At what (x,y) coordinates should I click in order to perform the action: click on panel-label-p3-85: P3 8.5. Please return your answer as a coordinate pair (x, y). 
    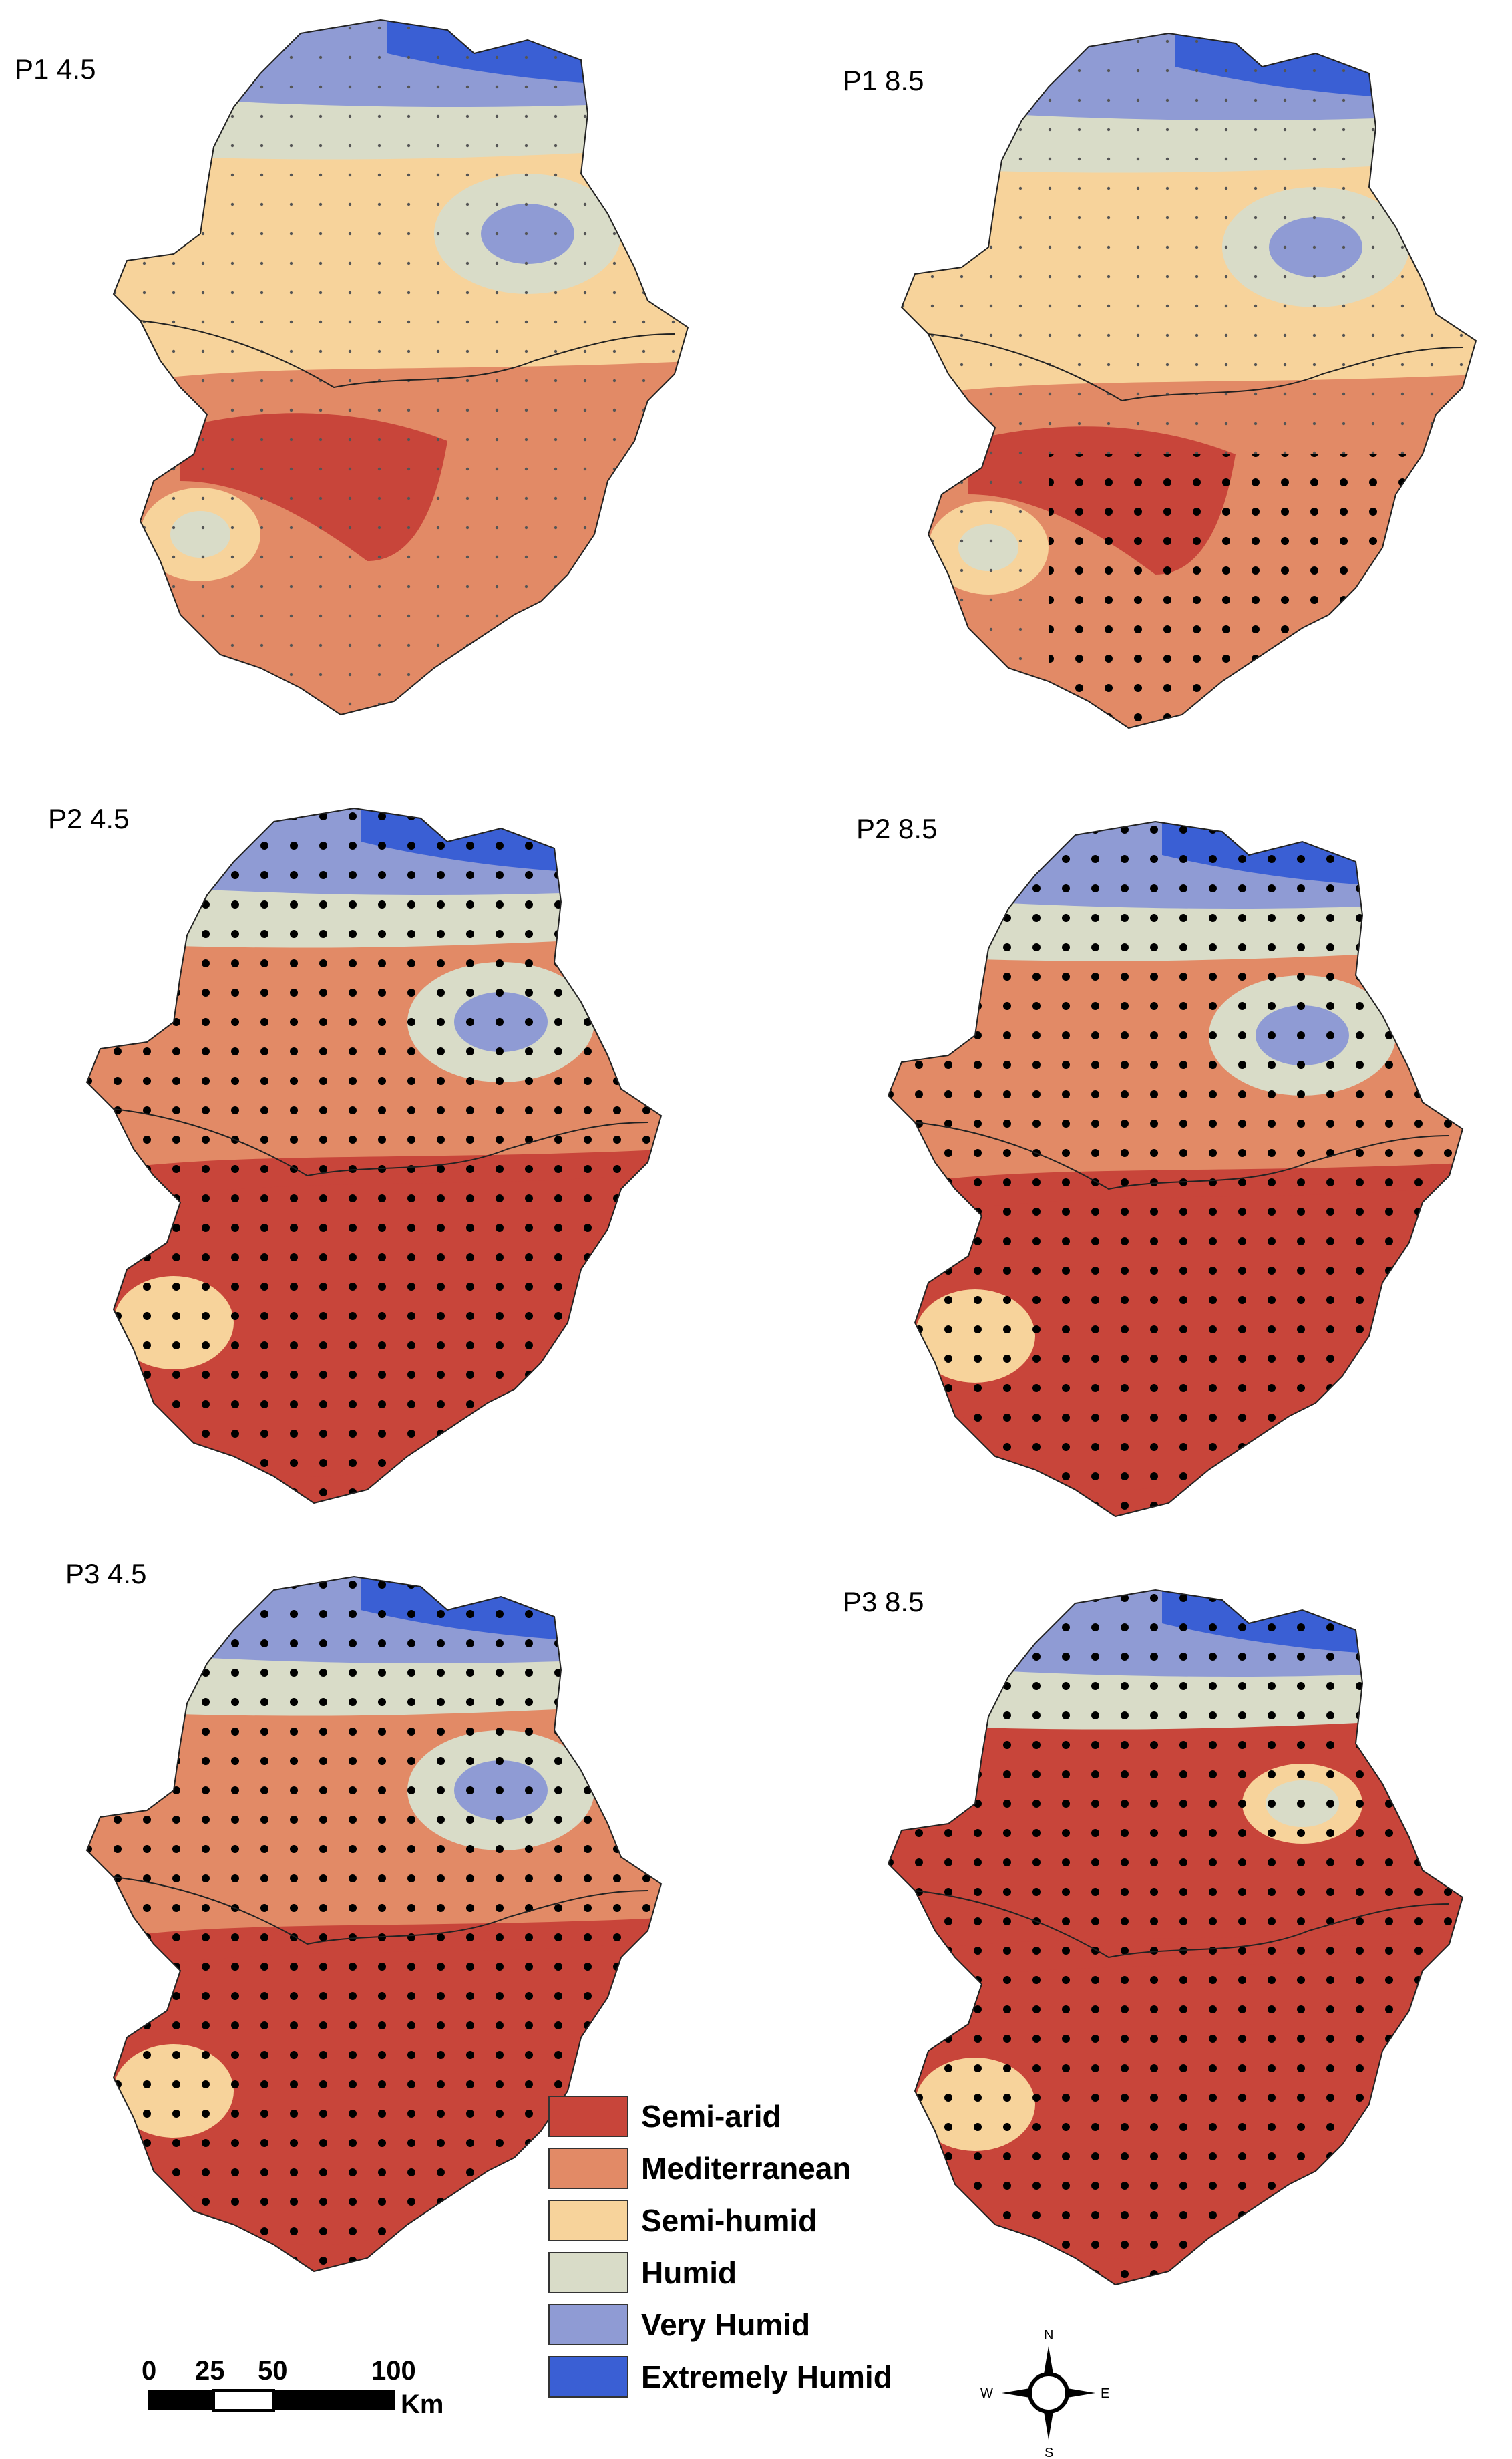
    Looking at the image, I should click on (883, 1601).